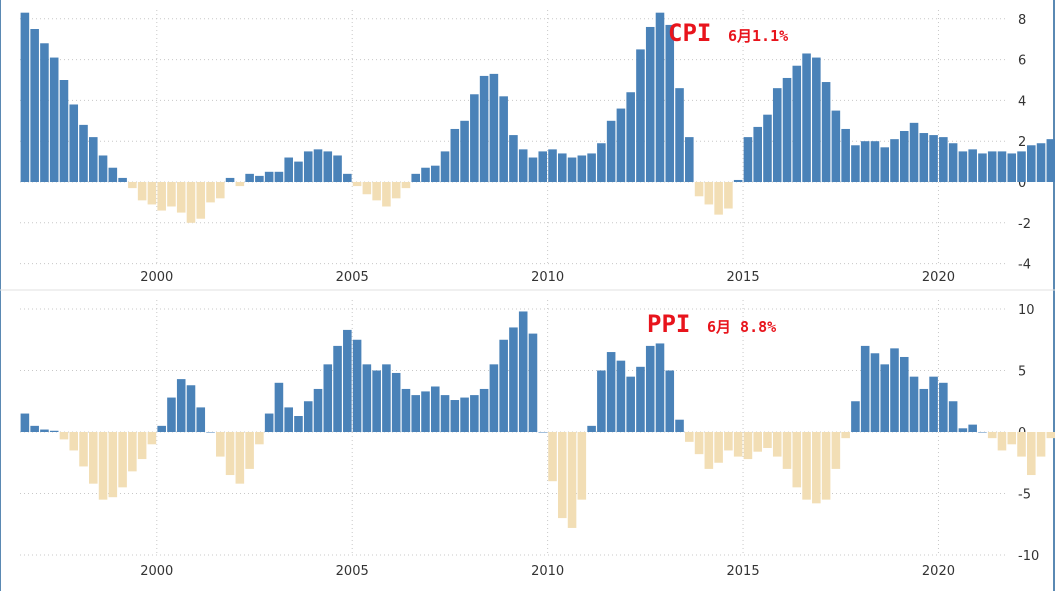  I want to click on chart-0-y-tick-label: 0, so click(1022, 183).